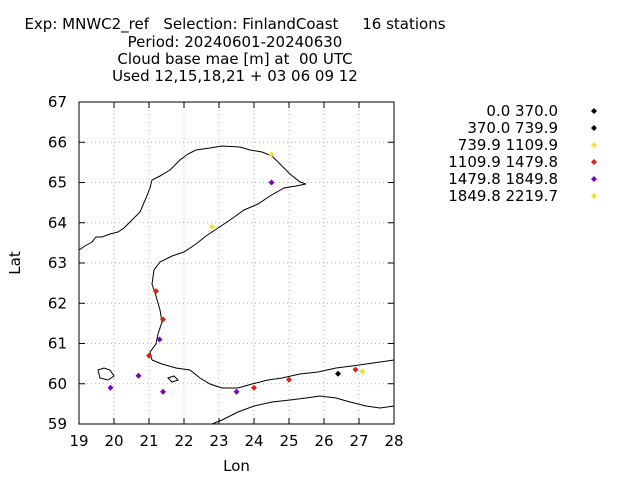 The image size is (640, 480). What do you see at coordinates (288, 441) in the screenshot?
I see `x-tick-label: 25` at bounding box center [288, 441].